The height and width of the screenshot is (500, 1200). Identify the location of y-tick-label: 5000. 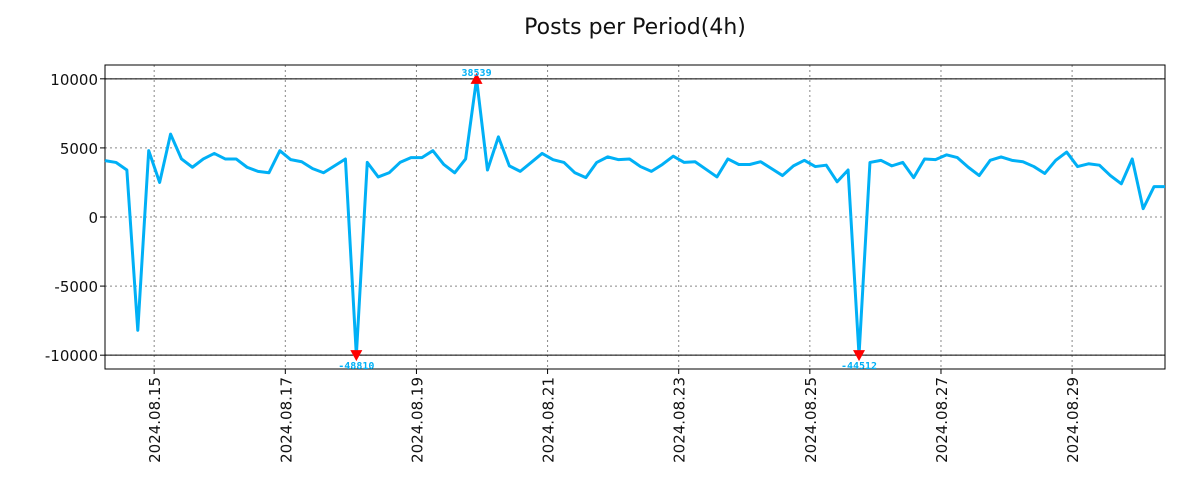
(79, 149).